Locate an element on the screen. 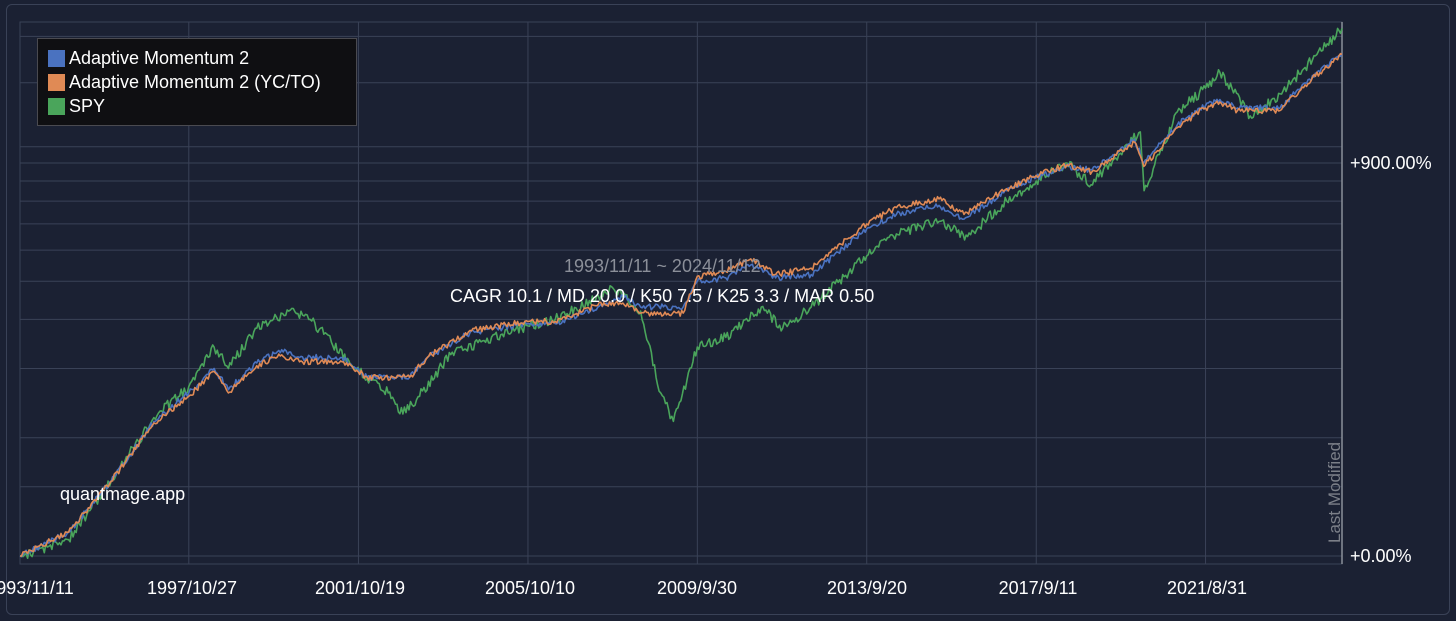 This screenshot has height=621, width=1456. legend-item-am2: Adaptive Momentum 2 is located at coordinates (202, 58).